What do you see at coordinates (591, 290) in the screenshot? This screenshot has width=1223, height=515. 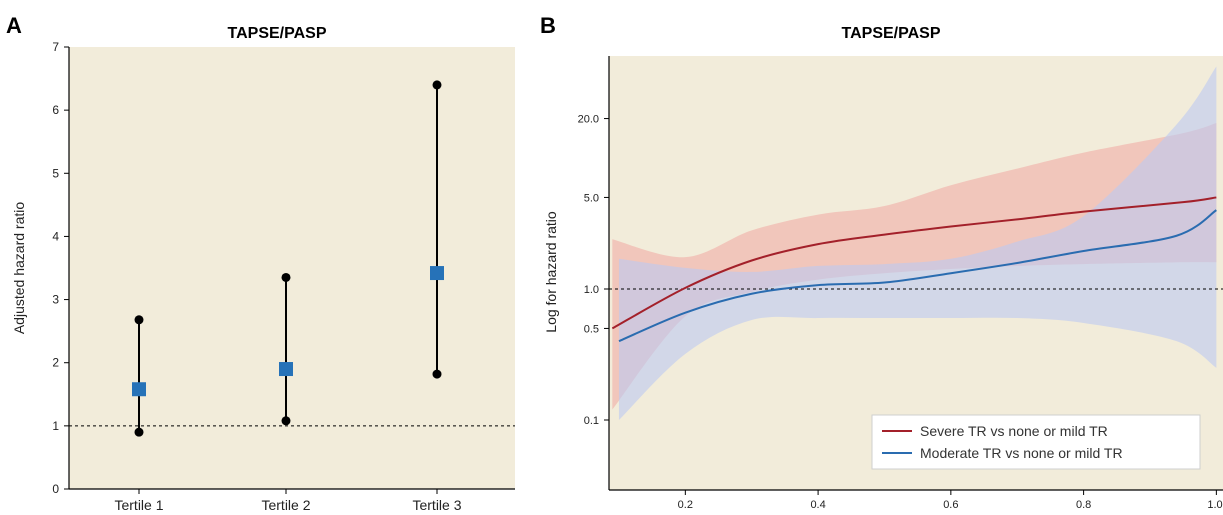 I see `panel-b-ytick-label: 1.0` at bounding box center [591, 290].